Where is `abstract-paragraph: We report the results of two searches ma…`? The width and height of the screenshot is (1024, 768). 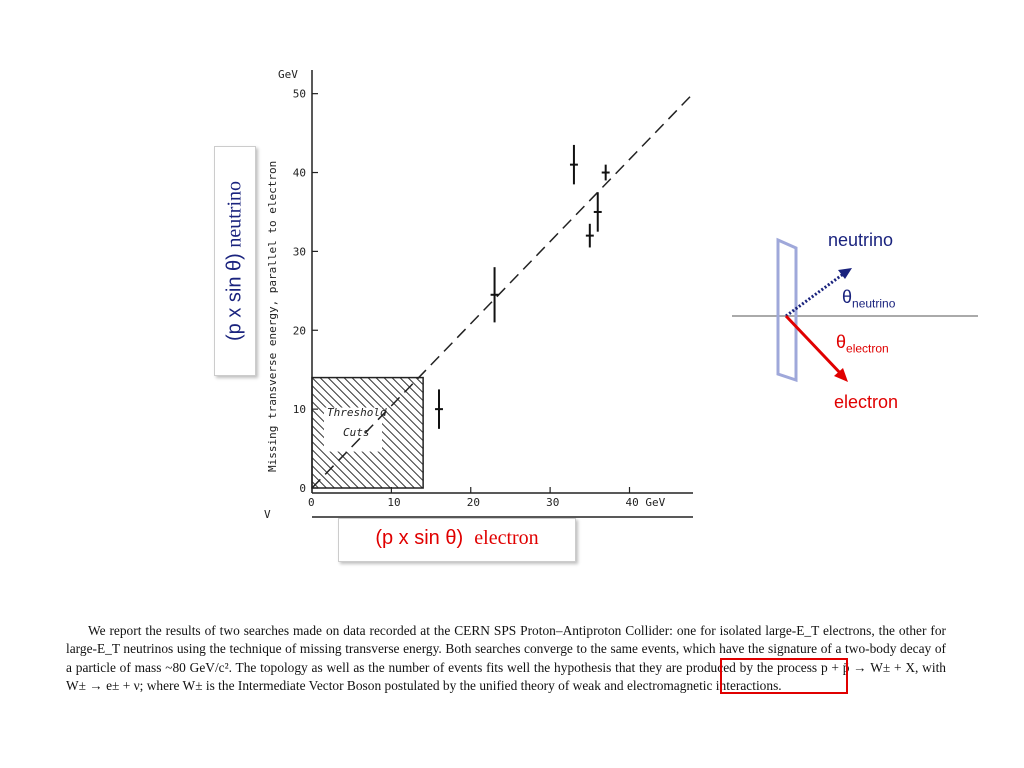 abstract-paragraph: We report the results of two searches ma… is located at coordinates (506, 658).